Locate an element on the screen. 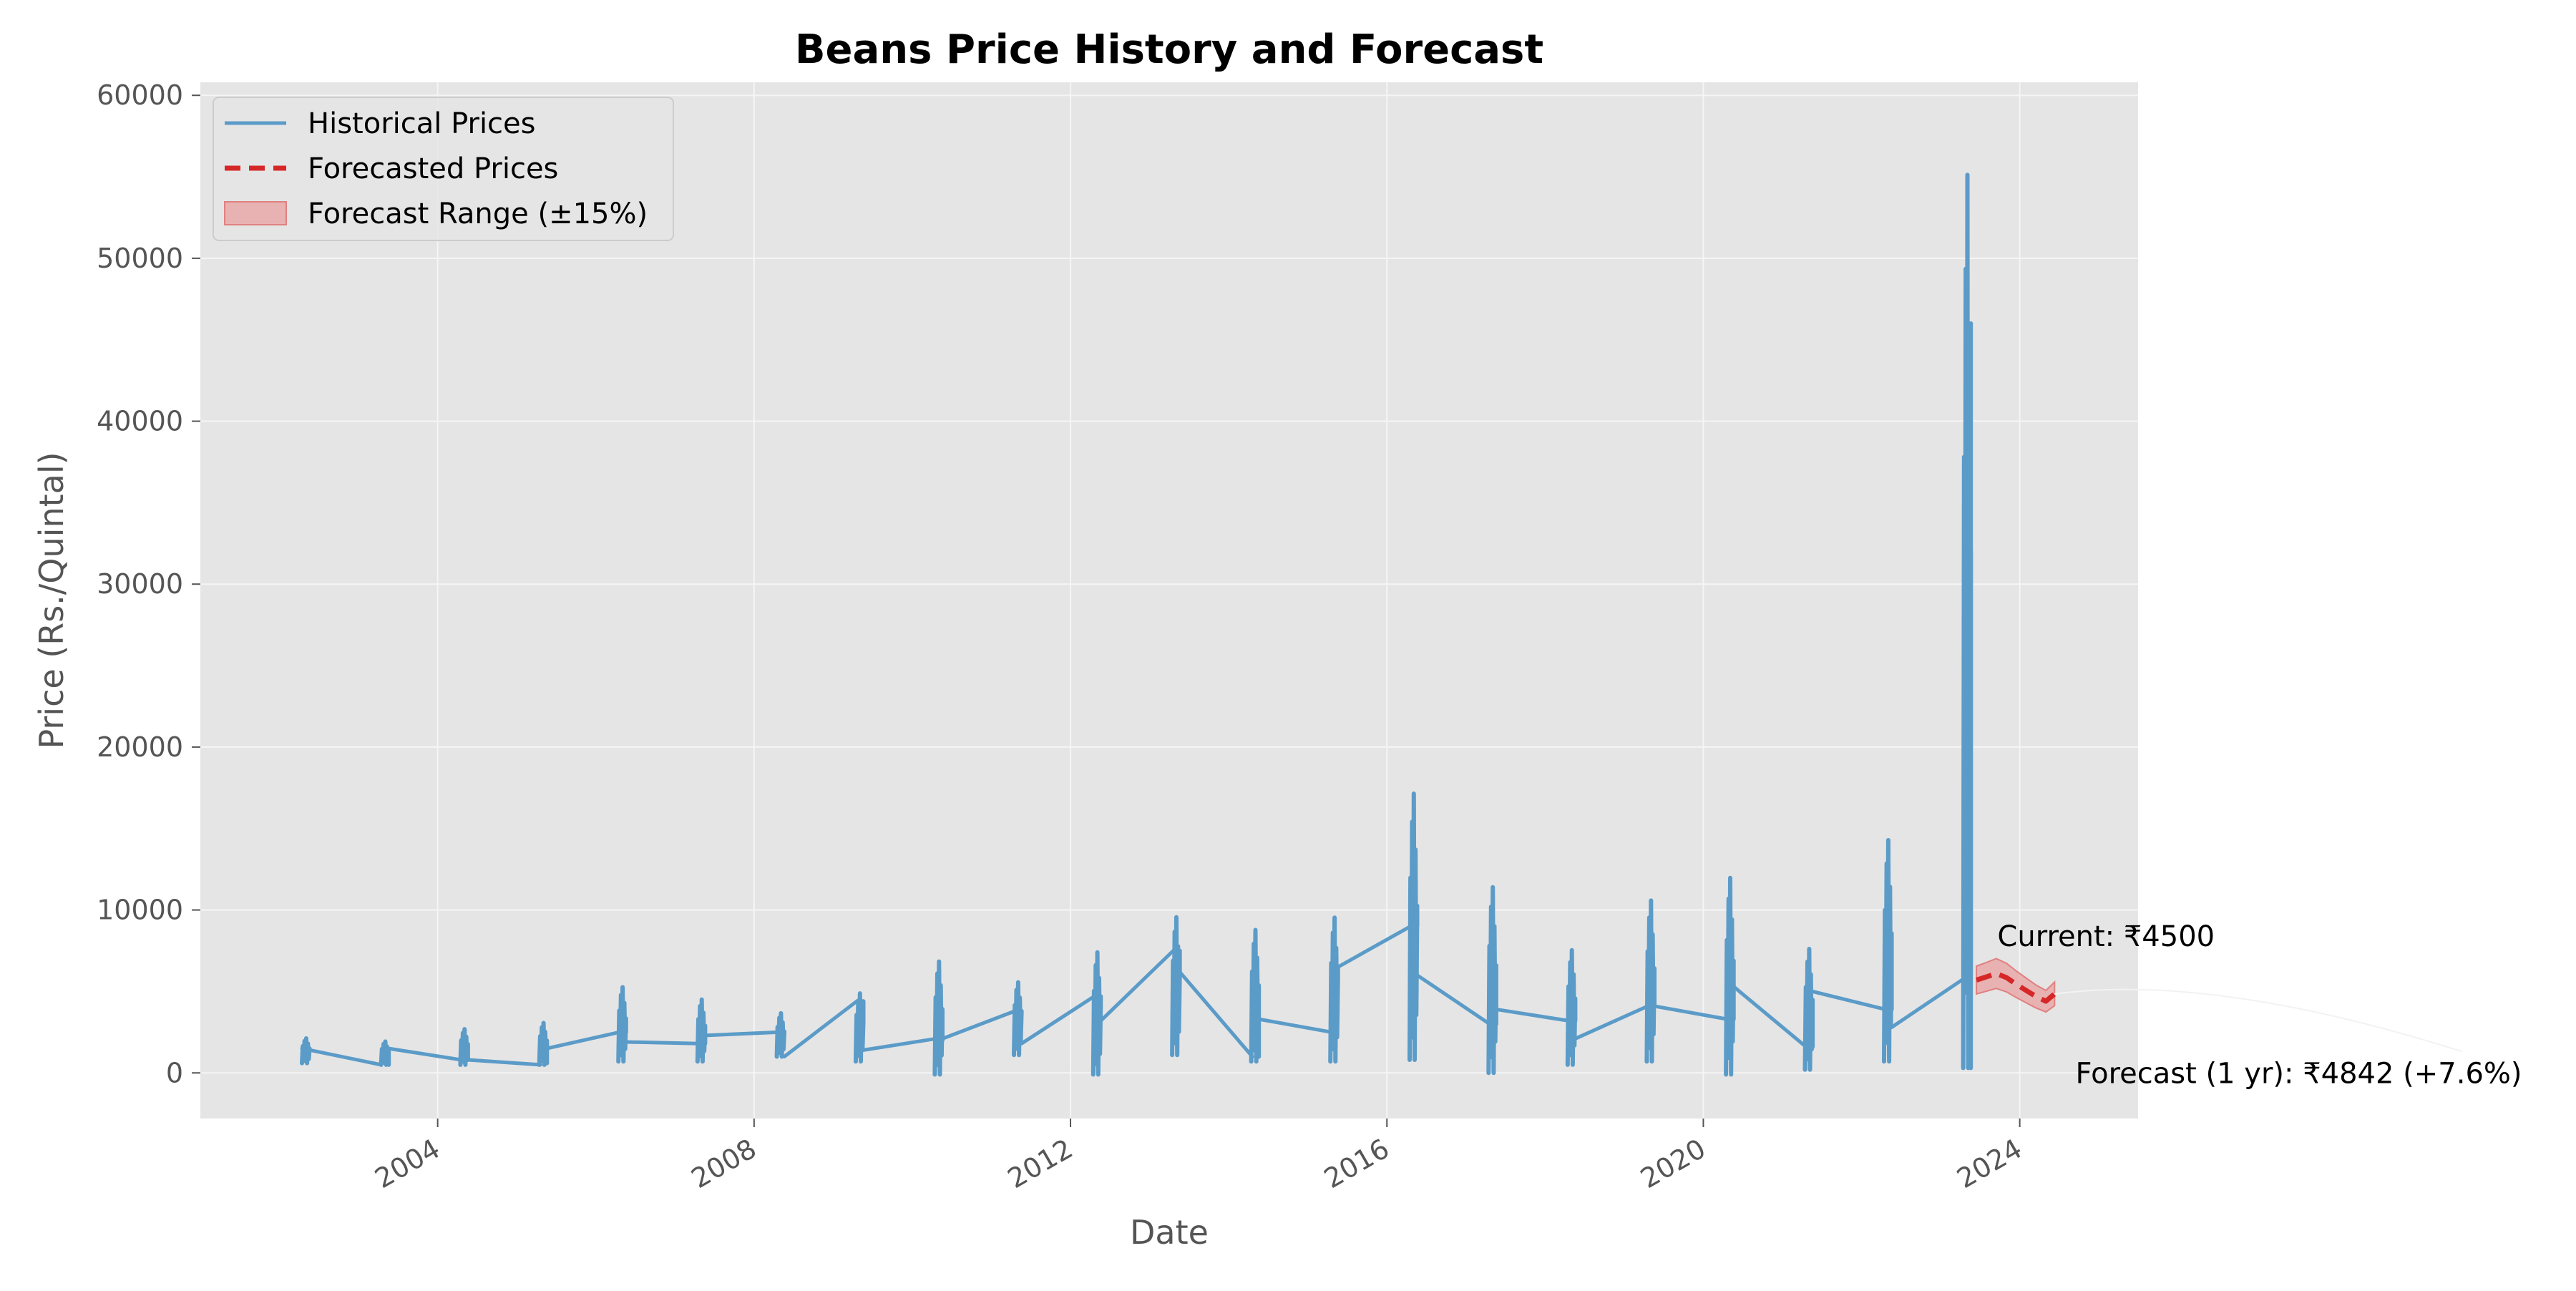  forecast-annotation: Forecast (1 yr): ₹4842 (+7.6%) is located at coordinates (2299, 1073).